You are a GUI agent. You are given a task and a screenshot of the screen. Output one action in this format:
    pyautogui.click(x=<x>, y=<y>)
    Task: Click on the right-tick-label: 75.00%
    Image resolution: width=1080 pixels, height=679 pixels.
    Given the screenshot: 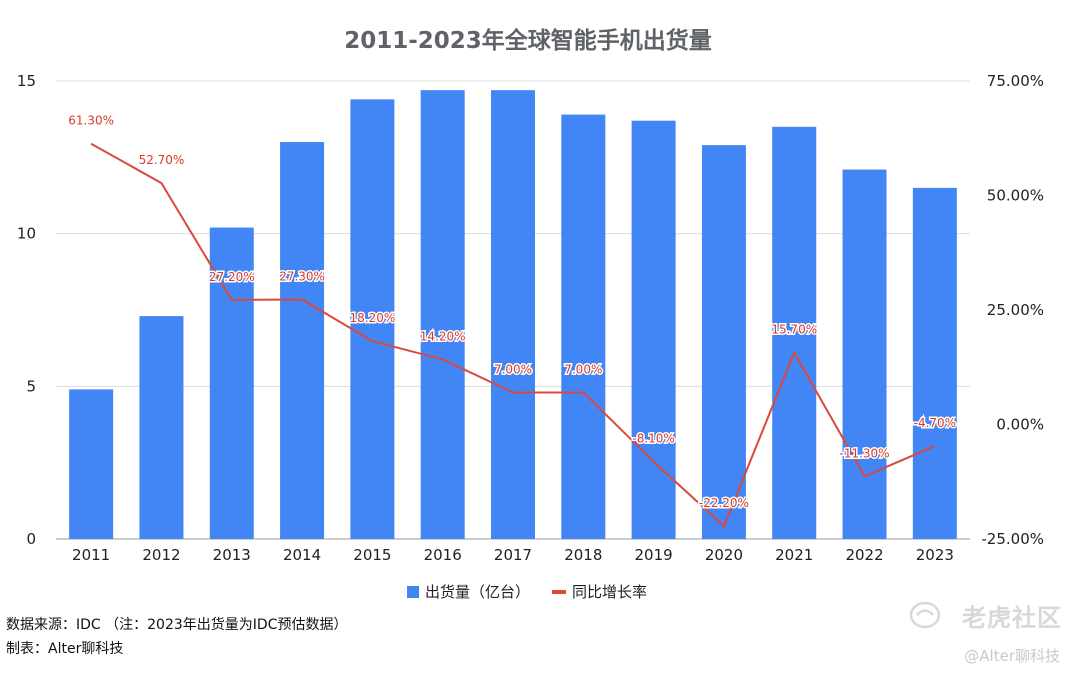 What is the action you would take?
    pyautogui.click(x=1015, y=81)
    